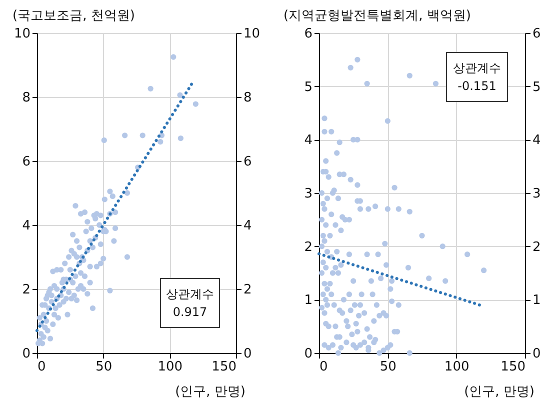  Describe the element at coordinates (190, 312) in the screenshot. I see `annotation: 0.917` at that location.